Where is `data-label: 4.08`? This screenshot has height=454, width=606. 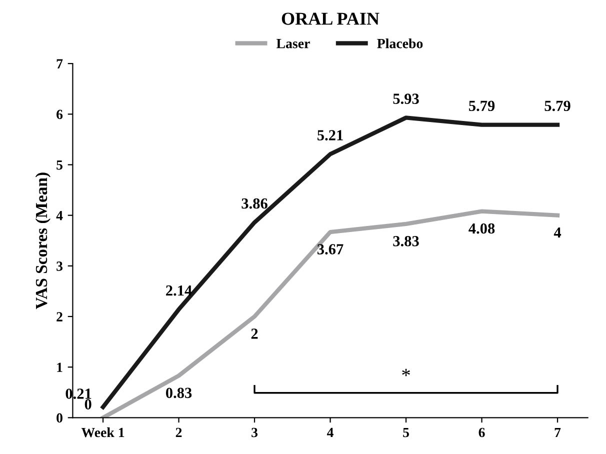
data-label: 4.08 is located at coordinates (481, 228).